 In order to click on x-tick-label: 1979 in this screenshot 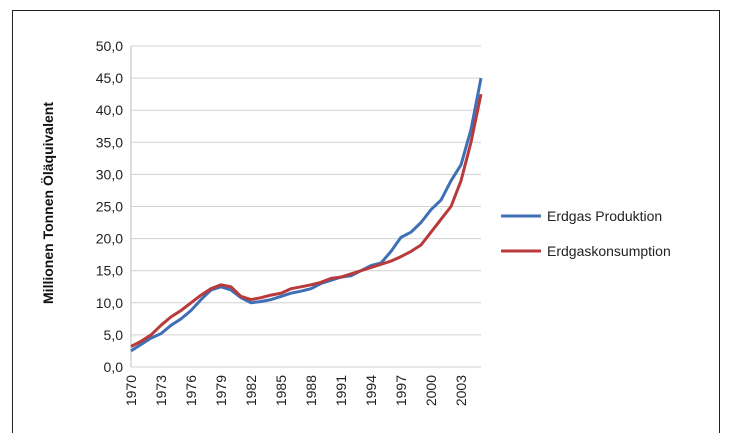, I will do `click(221, 390)`.